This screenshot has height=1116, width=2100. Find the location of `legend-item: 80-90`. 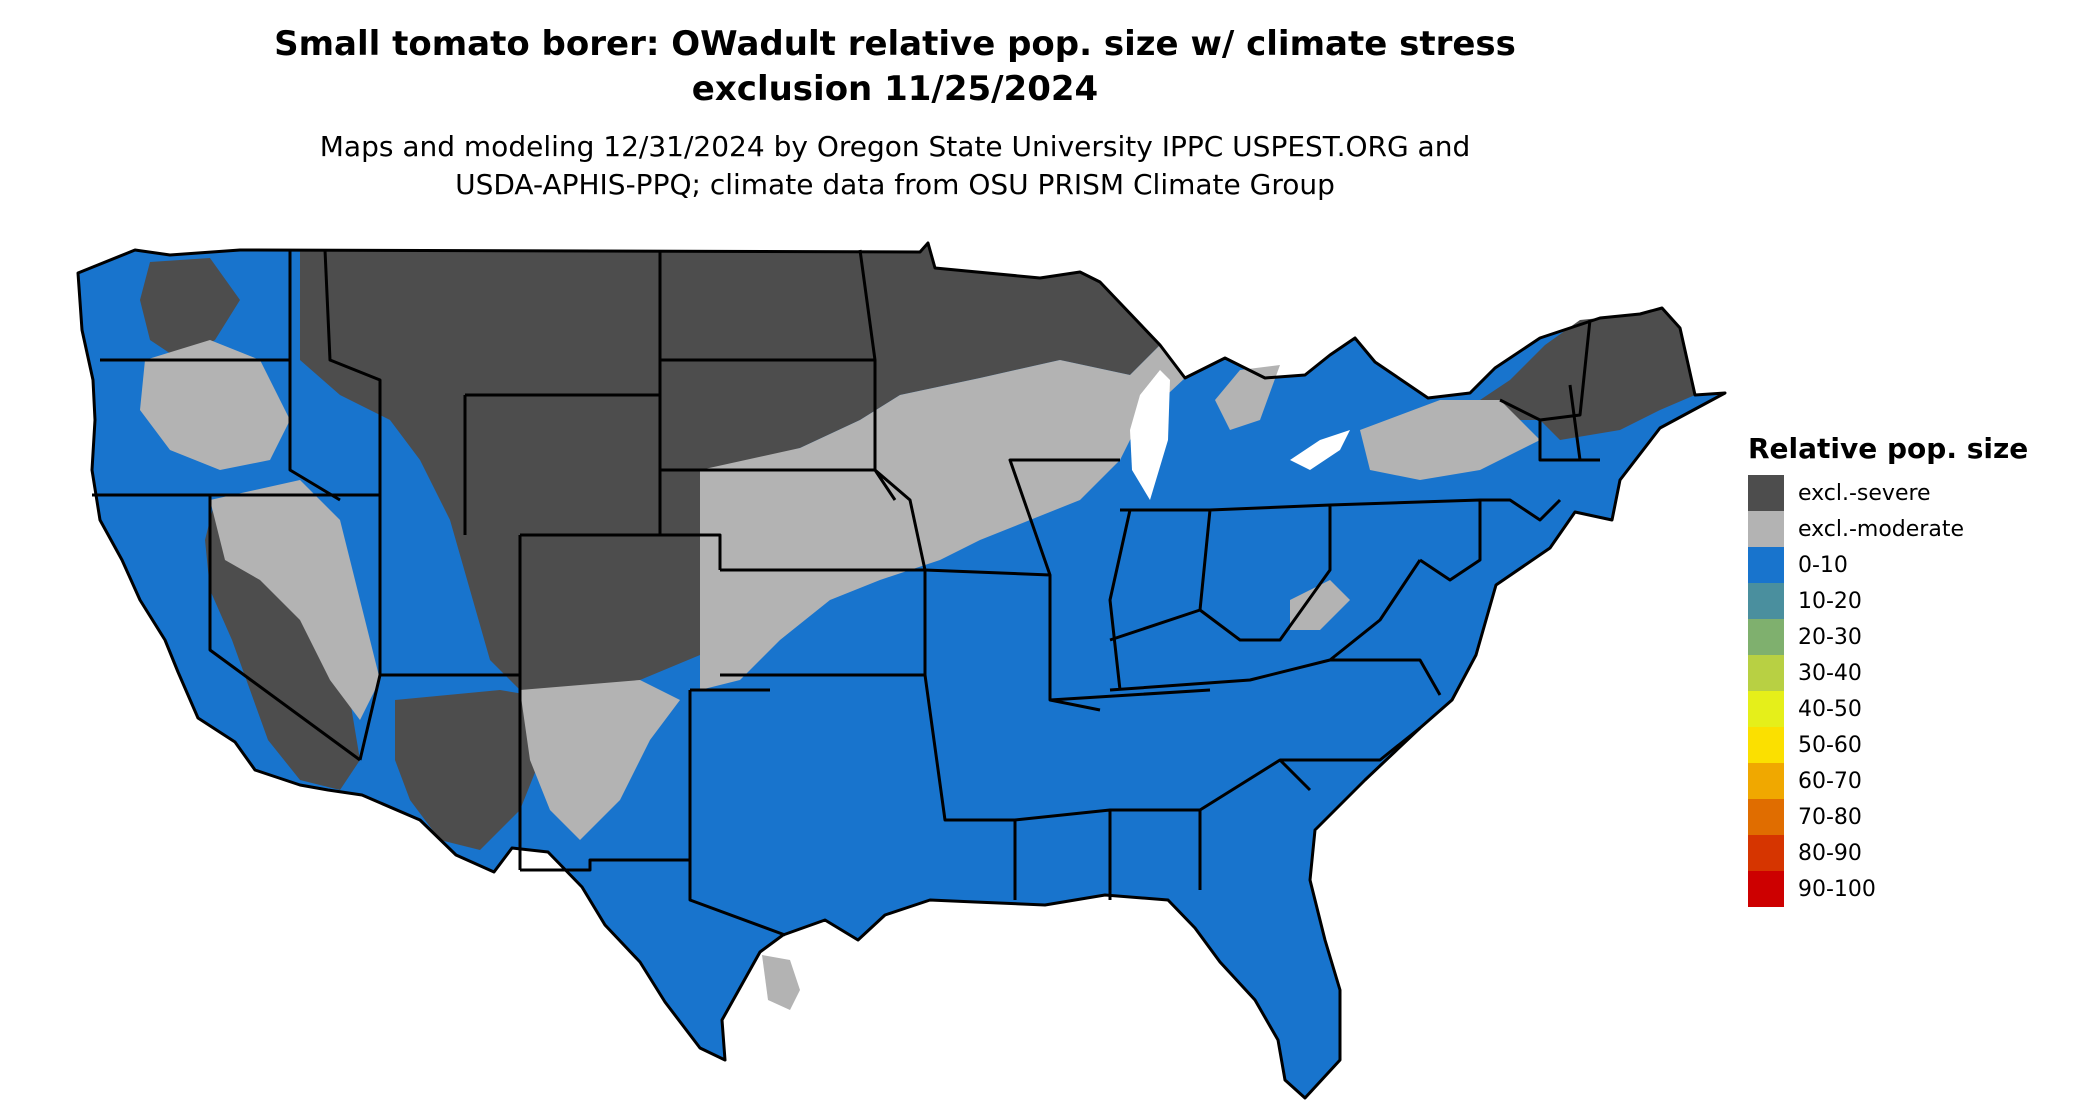

legend-item: 80-90 is located at coordinates (1888, 853).